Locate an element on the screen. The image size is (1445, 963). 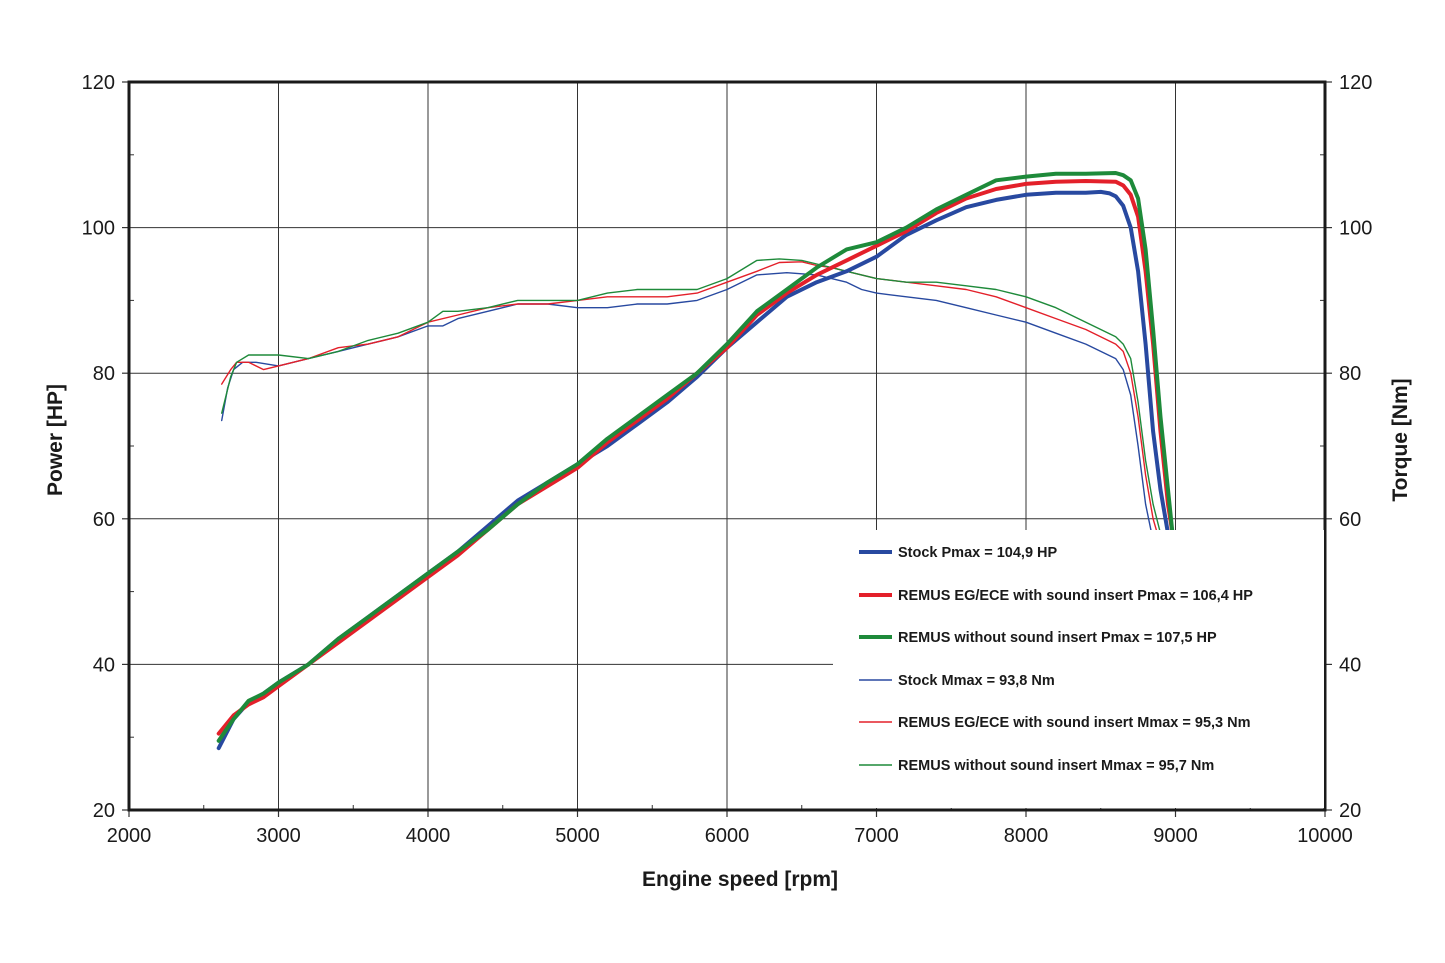
y-left-tick-label: 60 is located at coordinates (104, 520).